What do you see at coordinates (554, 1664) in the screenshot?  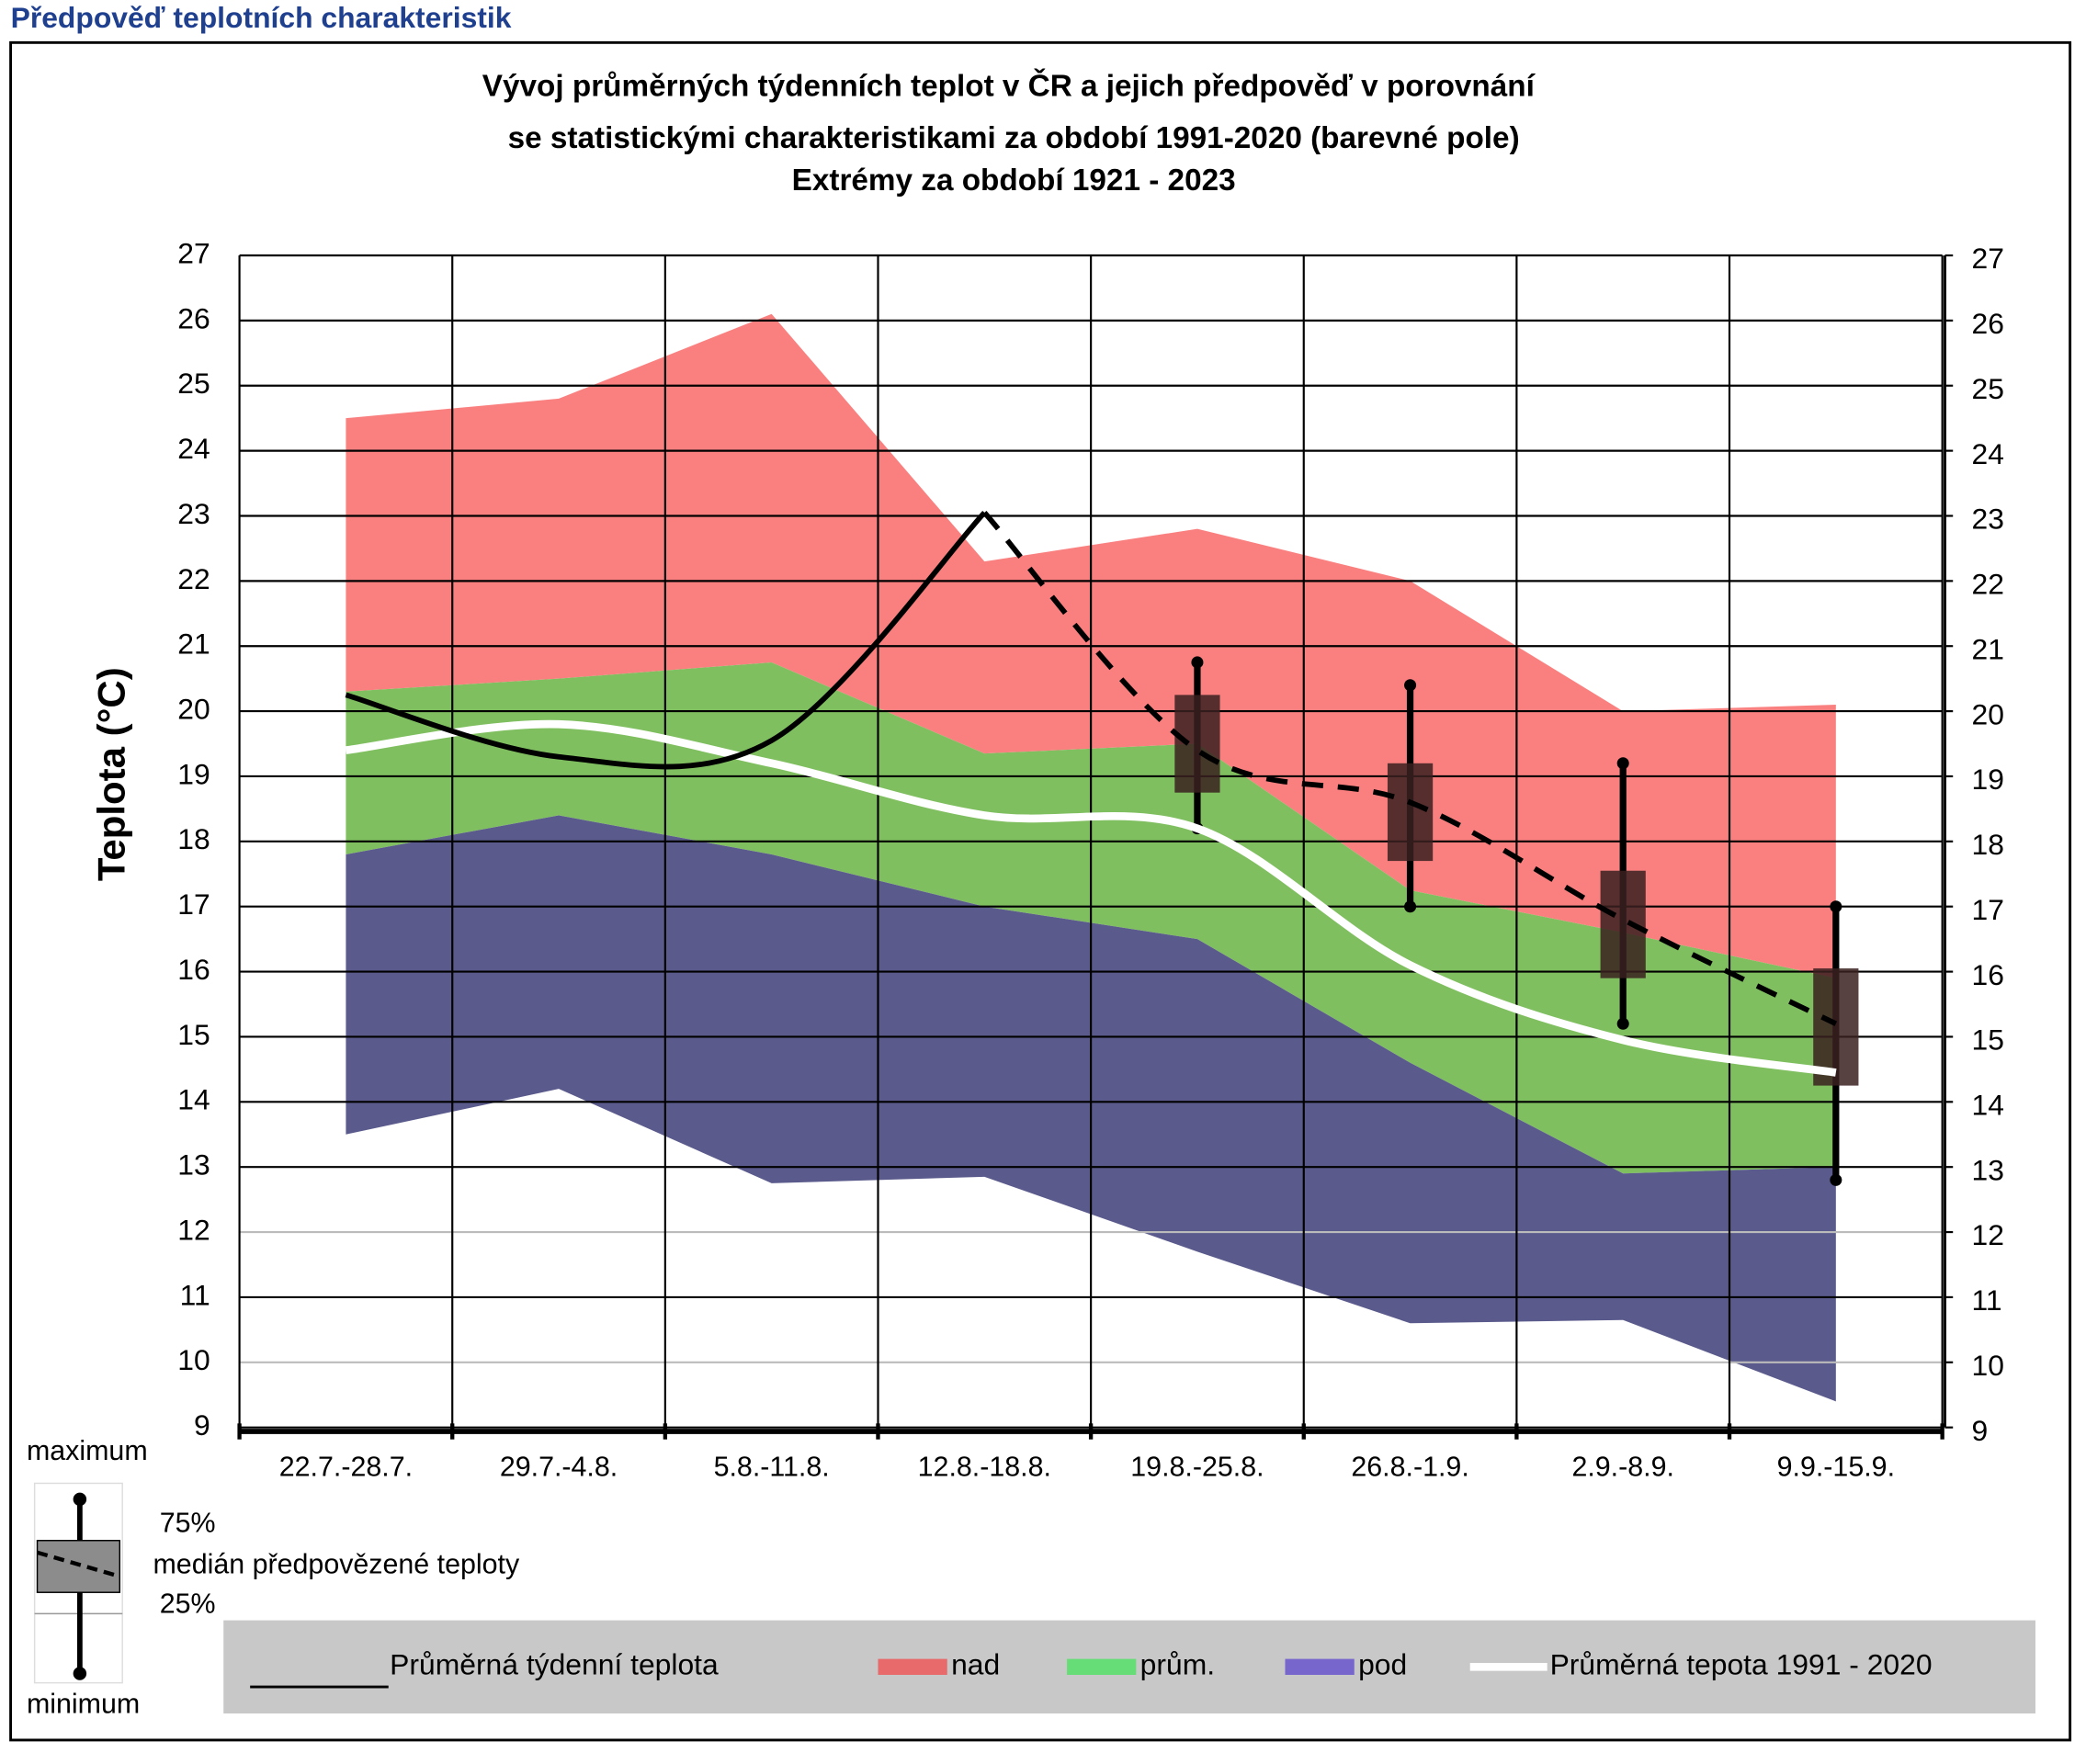 I see `legend-label: Průměrná týdenní teplota` at bounding box center [554, 1664].